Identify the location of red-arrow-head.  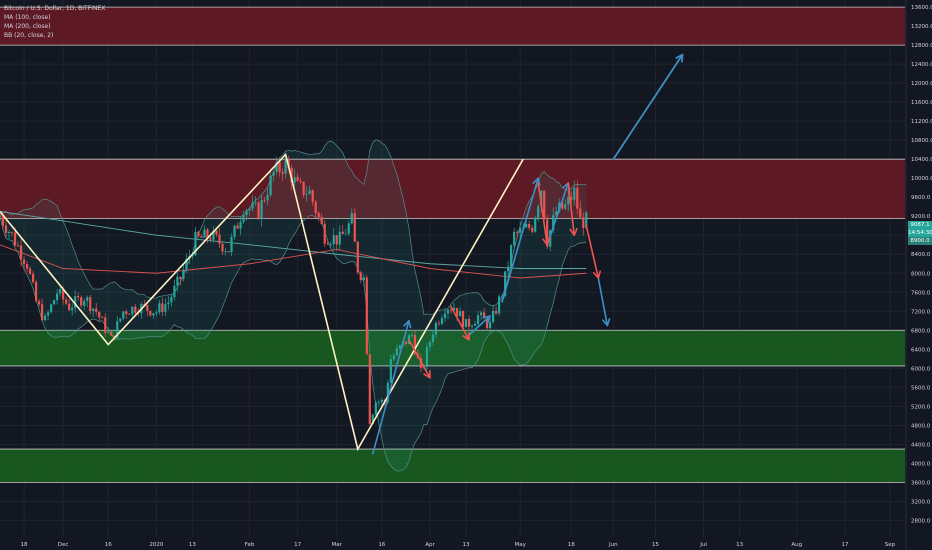
(597, 274).